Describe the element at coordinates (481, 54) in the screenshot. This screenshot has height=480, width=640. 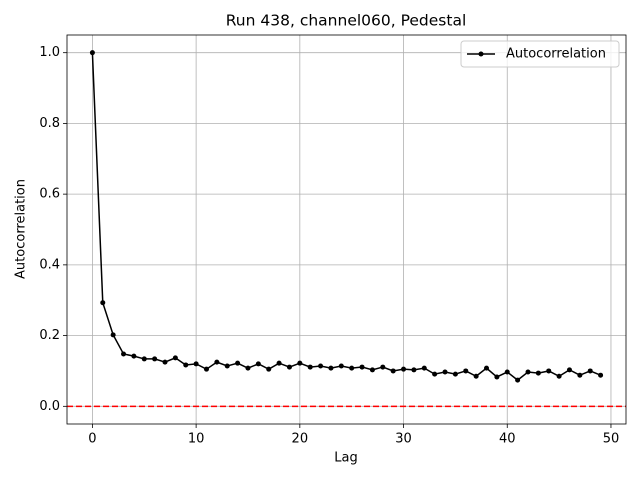
I see `legend-marker` at that location.